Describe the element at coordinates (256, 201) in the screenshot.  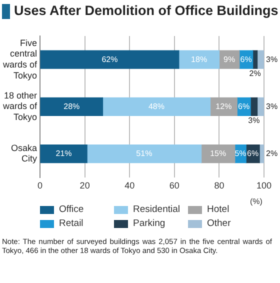
I see `x-axis-title: (%)` at that location.